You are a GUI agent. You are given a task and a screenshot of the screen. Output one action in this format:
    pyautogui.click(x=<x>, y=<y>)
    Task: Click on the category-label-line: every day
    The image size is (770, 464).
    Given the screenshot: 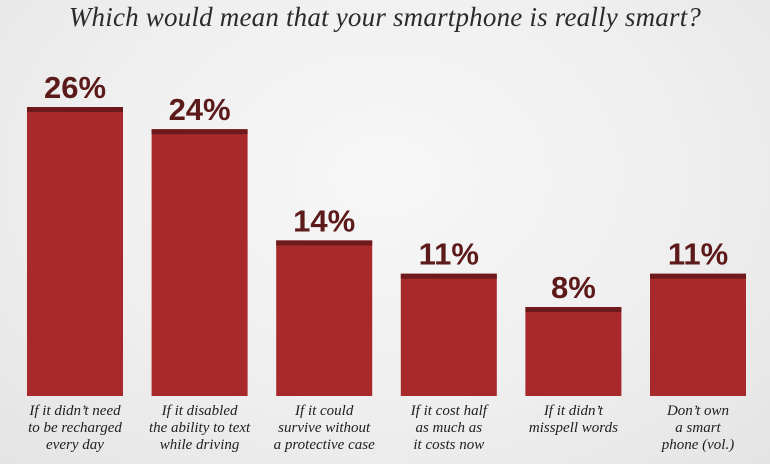 What is the action you would take?
    pyautogui.click(x=75, y=445)
    